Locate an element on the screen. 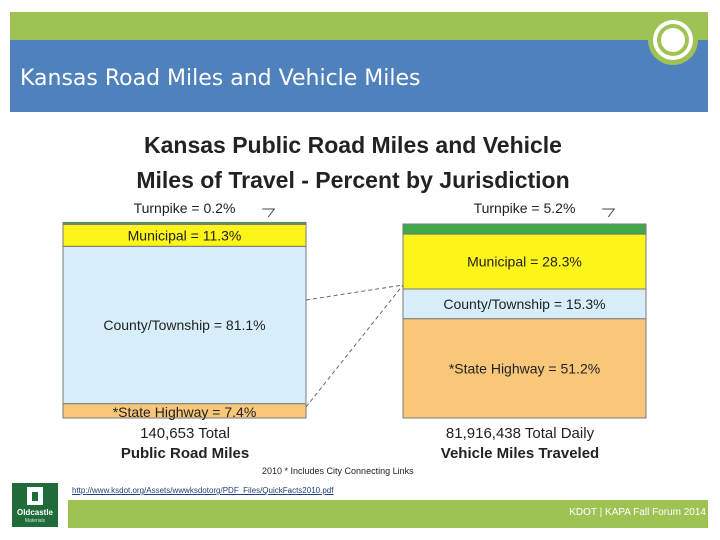 The image size is (720, 540). chart-footnote: 2010 * Includes City Connecting Links is located at coordinates (338, 471).